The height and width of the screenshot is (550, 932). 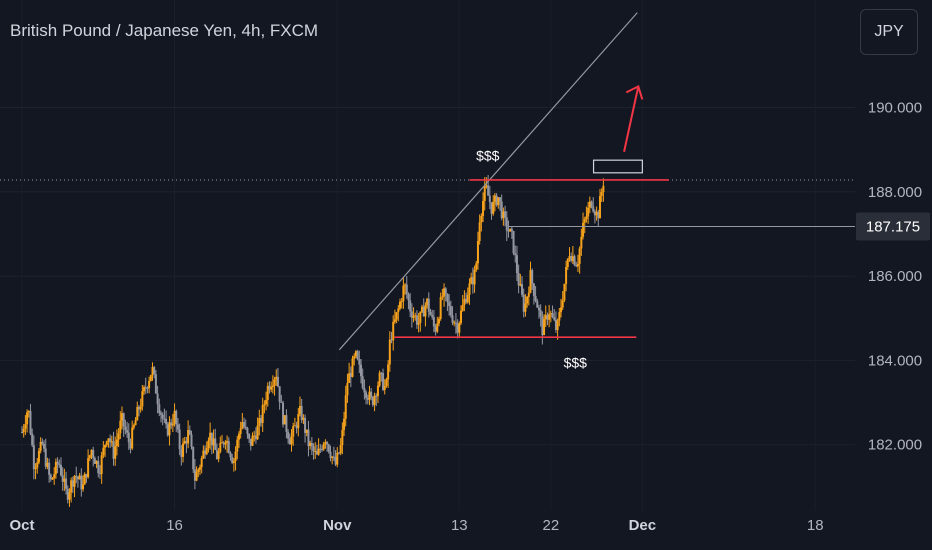 What do you see at coordinates (895, 276) in the screenshot?
I see `y-tick-label: 186.000` at bounding box center [895, 276].